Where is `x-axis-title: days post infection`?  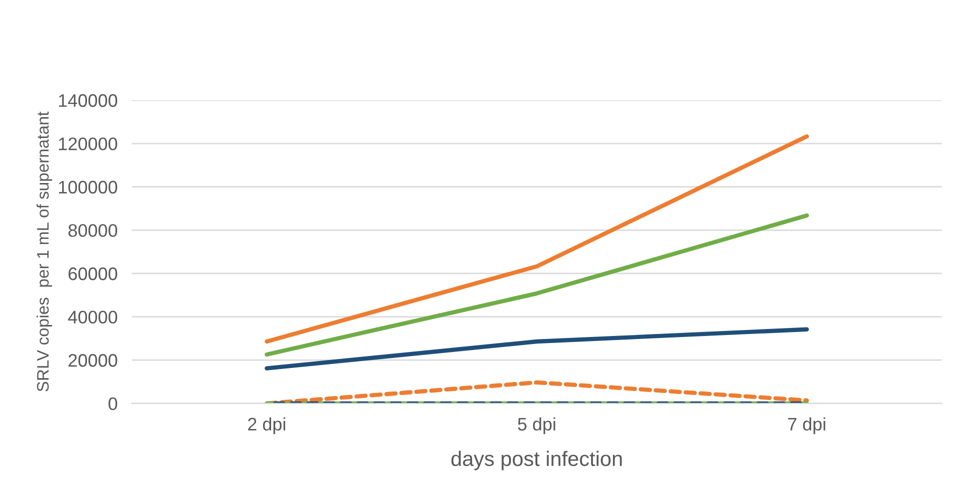 x-axis-title: days post infection is located at coordinates (536, 460).